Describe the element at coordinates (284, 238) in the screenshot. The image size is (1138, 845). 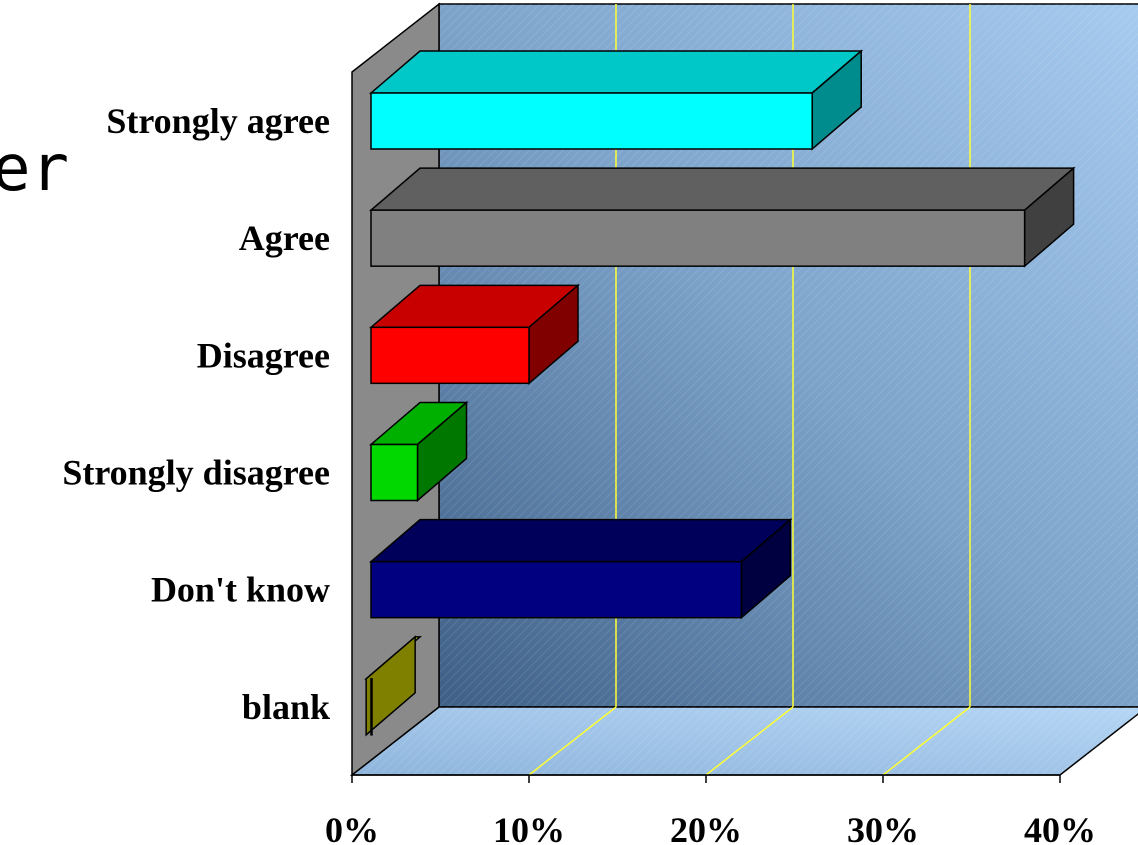
I see `category-label: Agree` at that location.